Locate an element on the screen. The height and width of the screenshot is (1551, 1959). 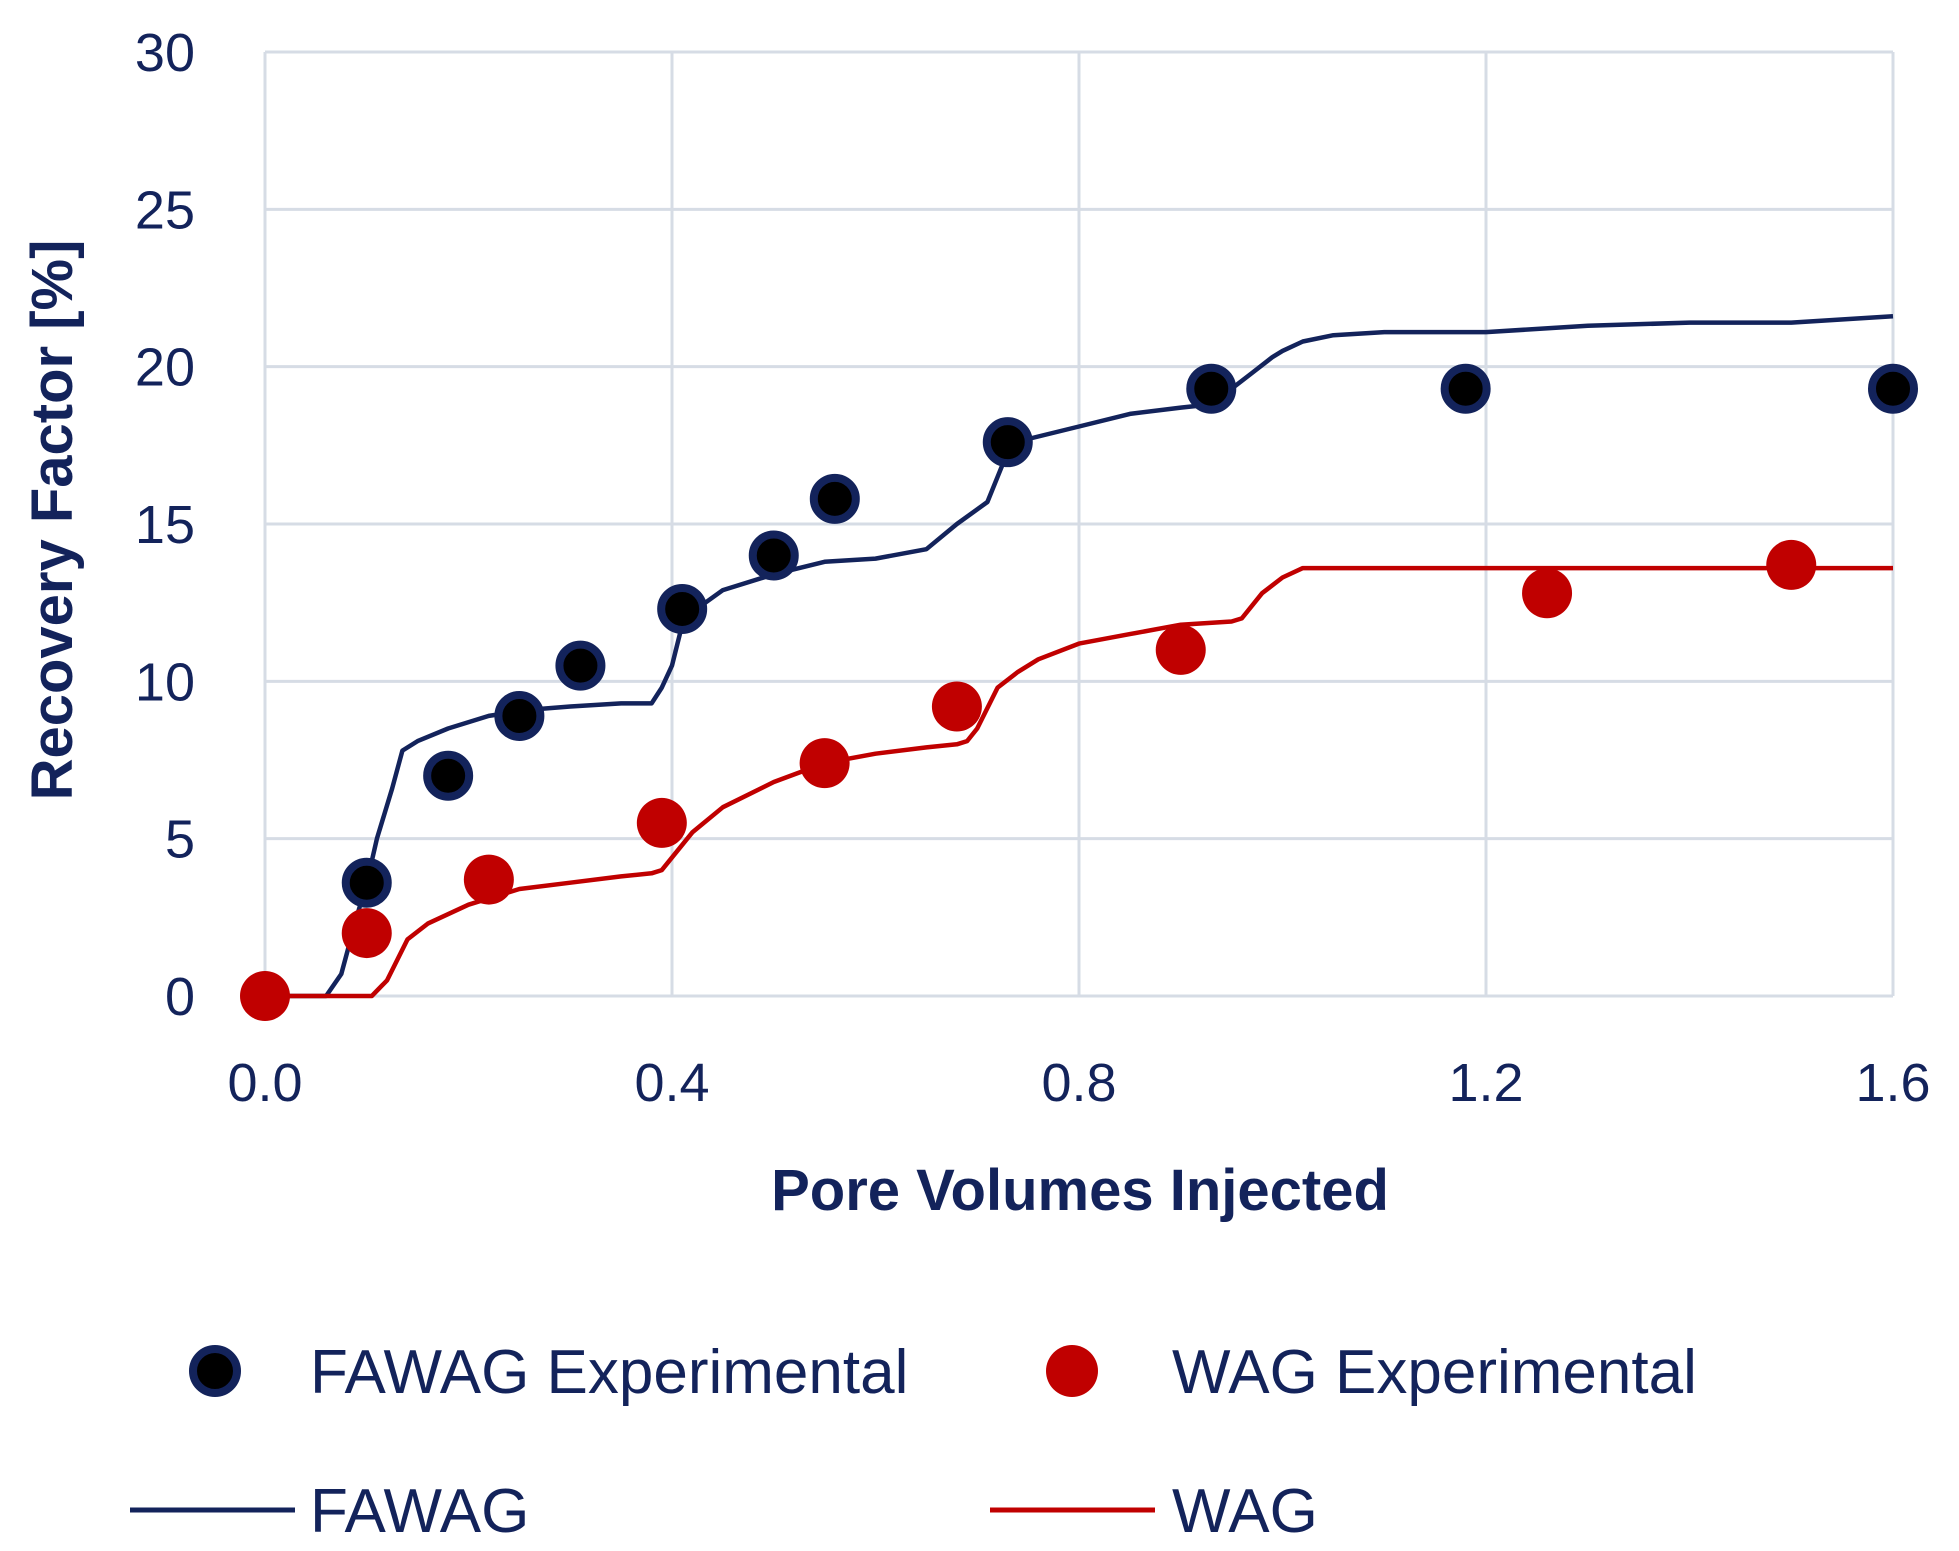
x-tick-label-1: 0.4 is located at coordinates (671, 1083).